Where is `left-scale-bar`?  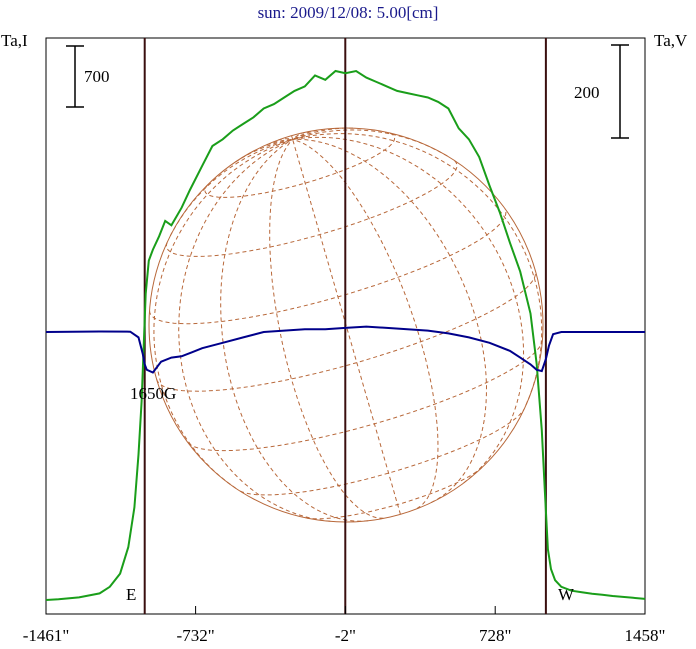 left-scale-bar is located at coordinates (75, 76).